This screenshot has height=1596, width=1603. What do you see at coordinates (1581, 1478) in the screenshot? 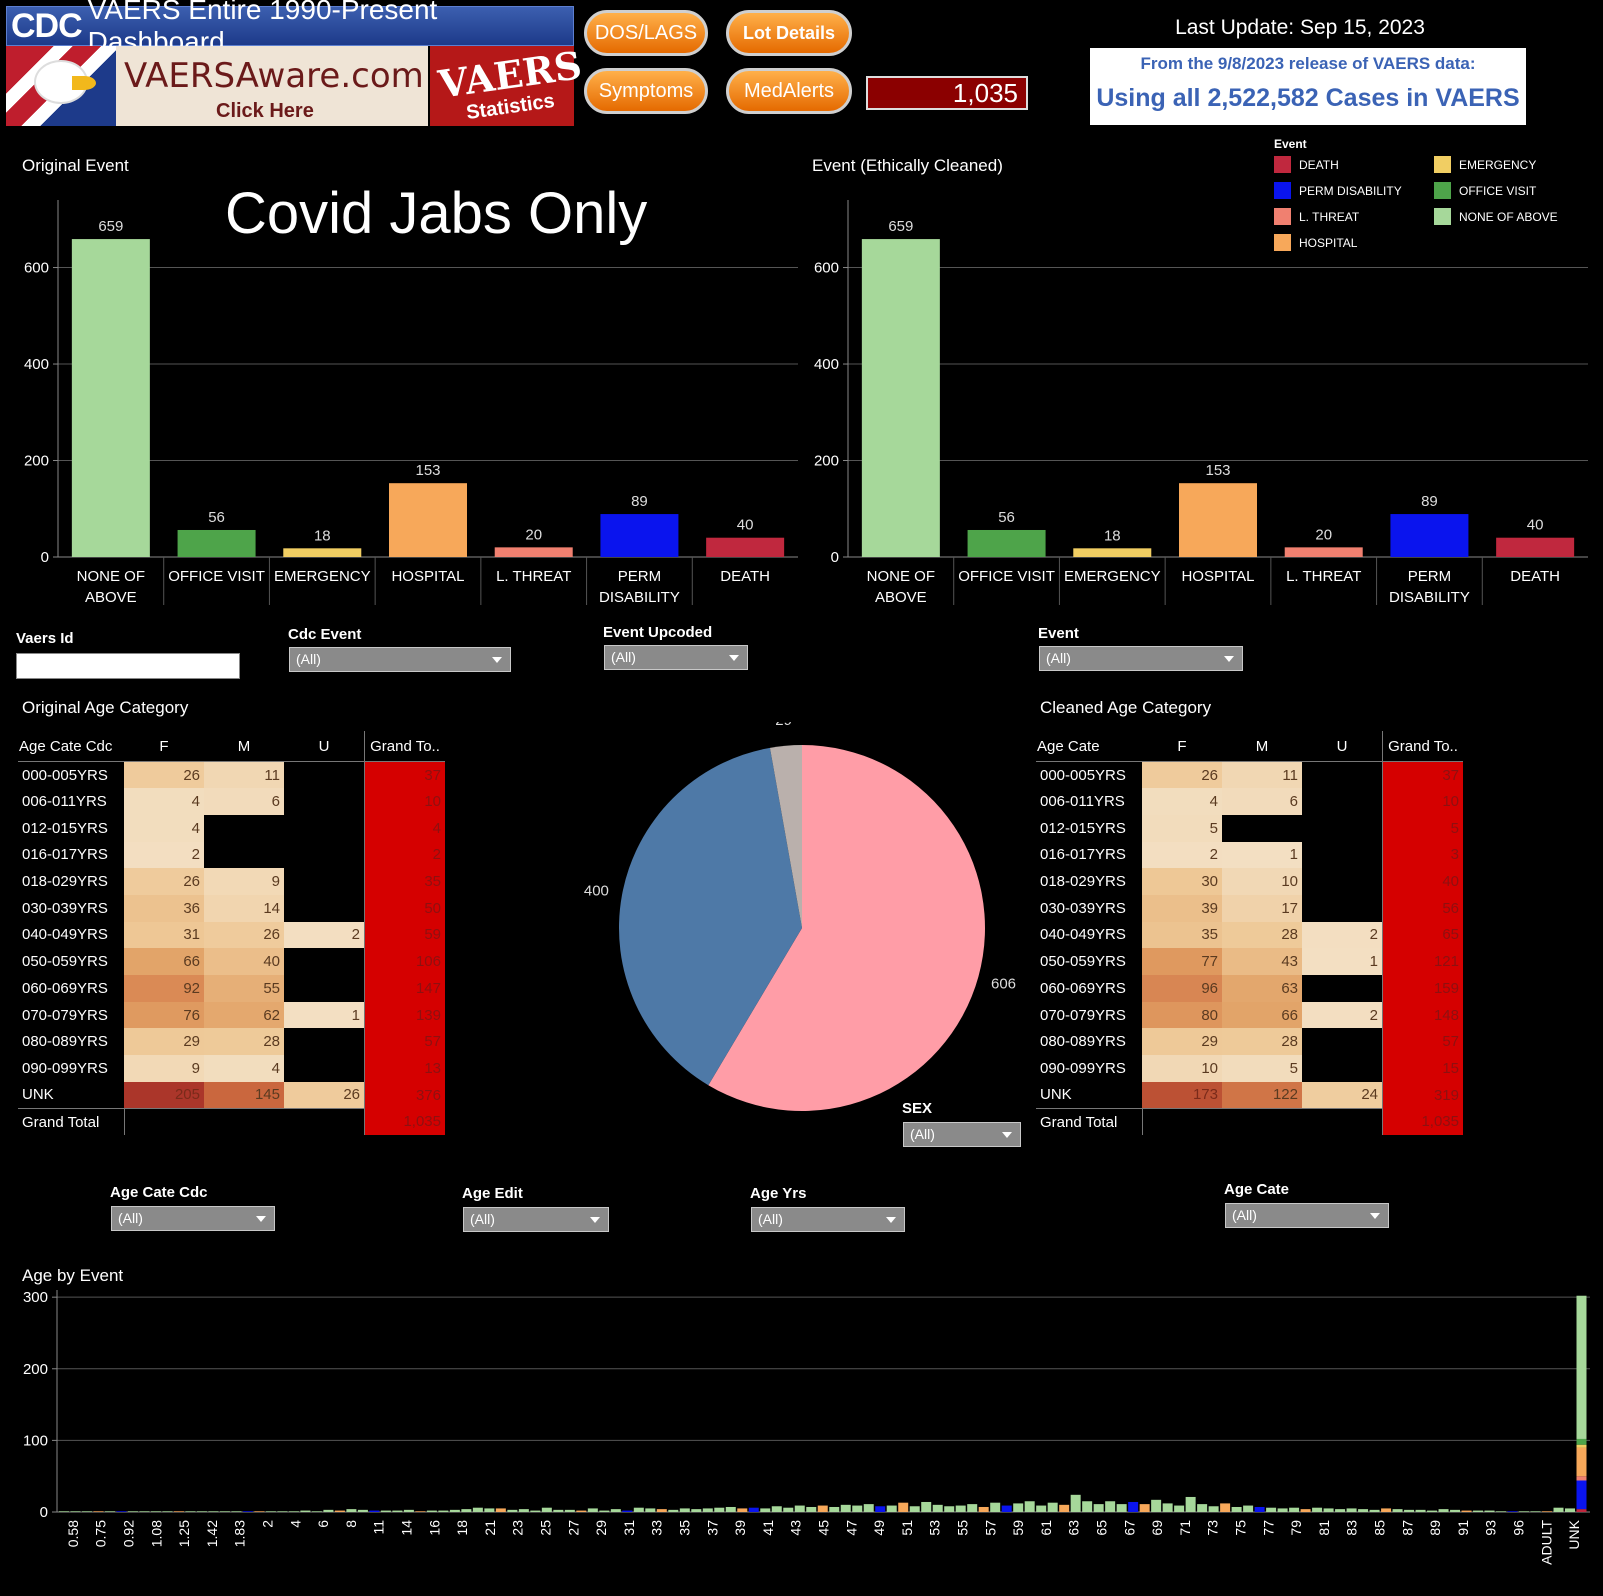
I see `age-bar-unk-l-threat` at bounding box center [1581, 1478].